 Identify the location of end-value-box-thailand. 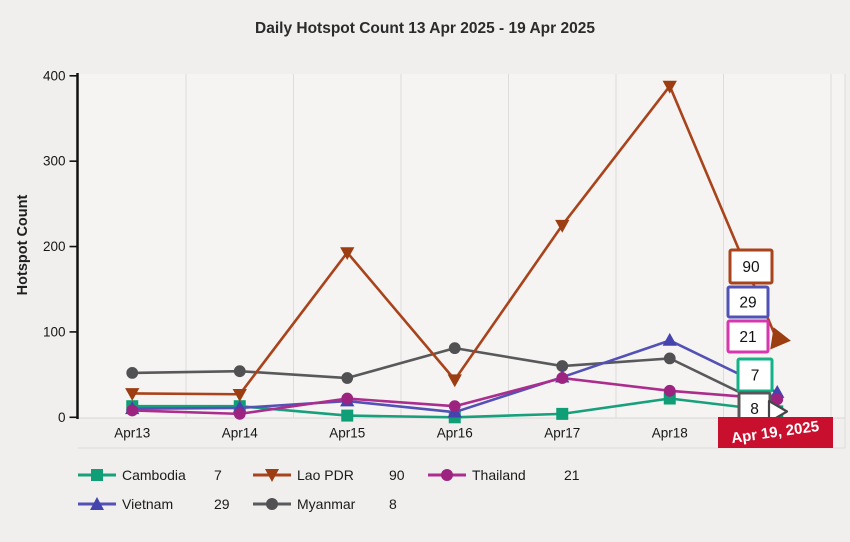
(748, 336).